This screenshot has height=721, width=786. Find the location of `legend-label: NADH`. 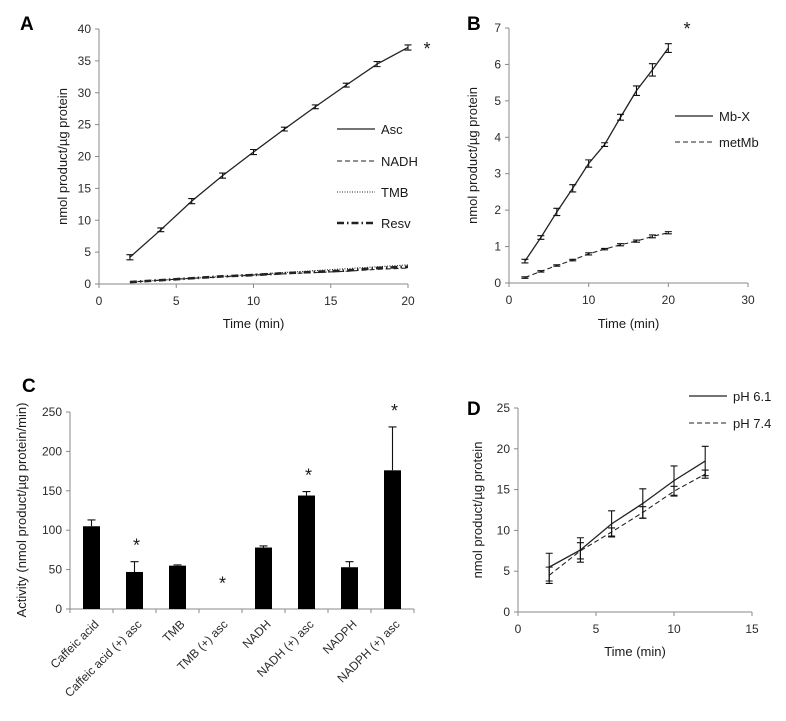

legend-label: NADH is located at coordinates (399, 161).